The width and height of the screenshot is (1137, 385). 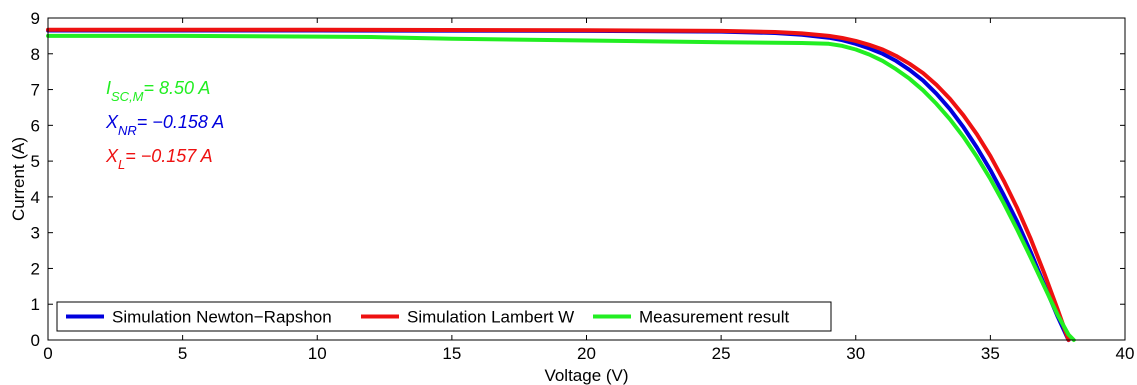 What do you see at coordinates (721, 353) in the screenshot?
I see `x-tick-label: 25` at bounding box center [721, 353].